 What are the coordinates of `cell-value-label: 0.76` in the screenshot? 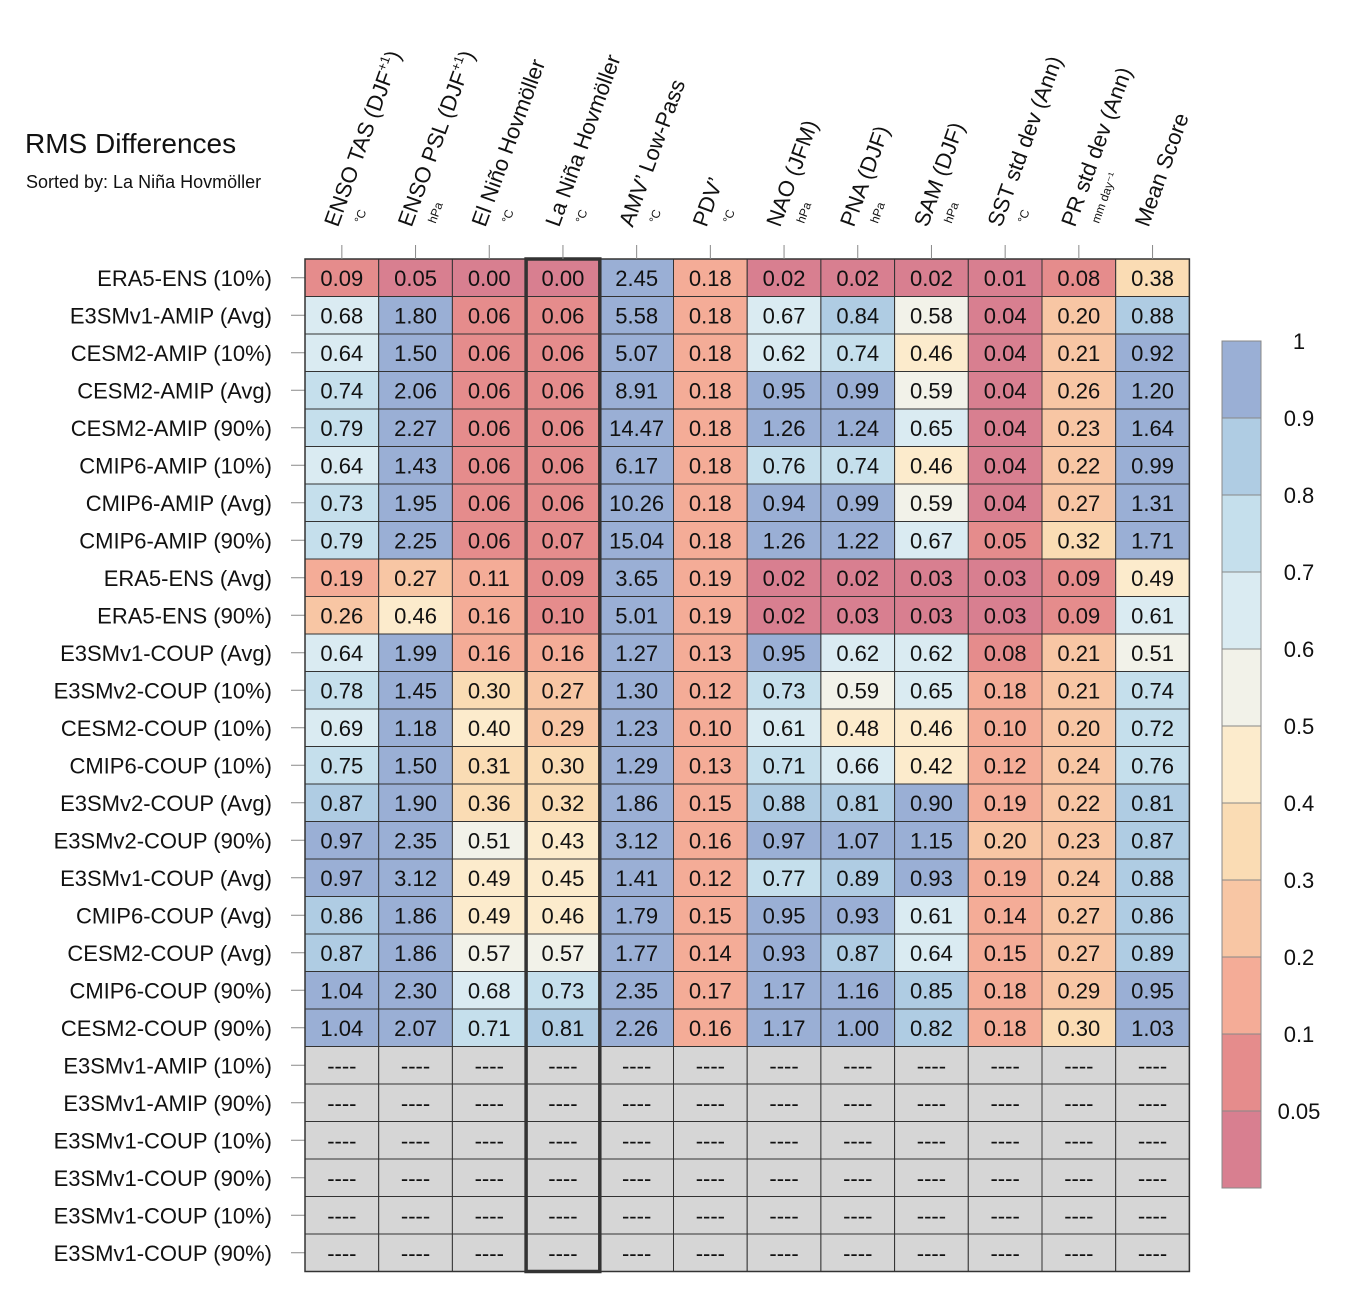 It's located at (1152, 765).